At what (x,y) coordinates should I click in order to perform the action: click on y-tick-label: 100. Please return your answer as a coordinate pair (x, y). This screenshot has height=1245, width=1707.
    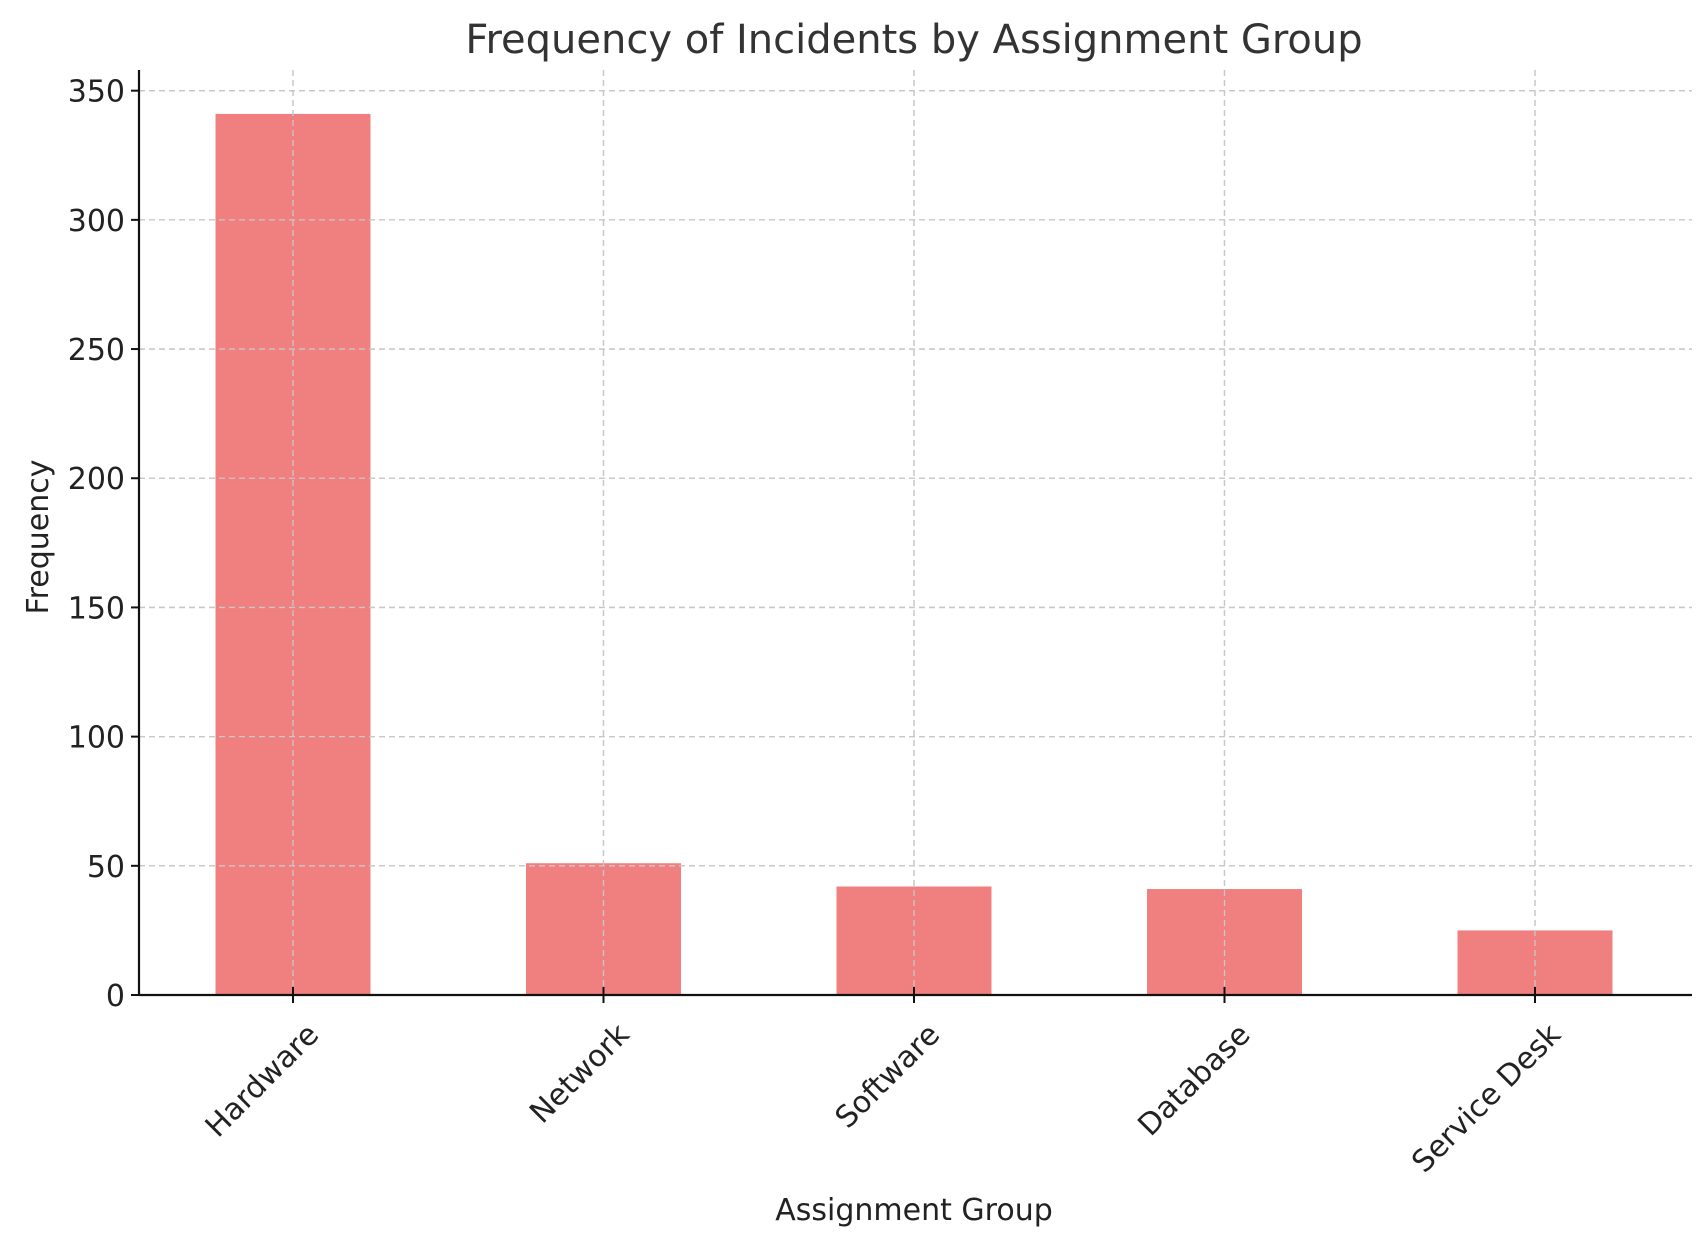
    Looking at the image, I should click on (96, 738).